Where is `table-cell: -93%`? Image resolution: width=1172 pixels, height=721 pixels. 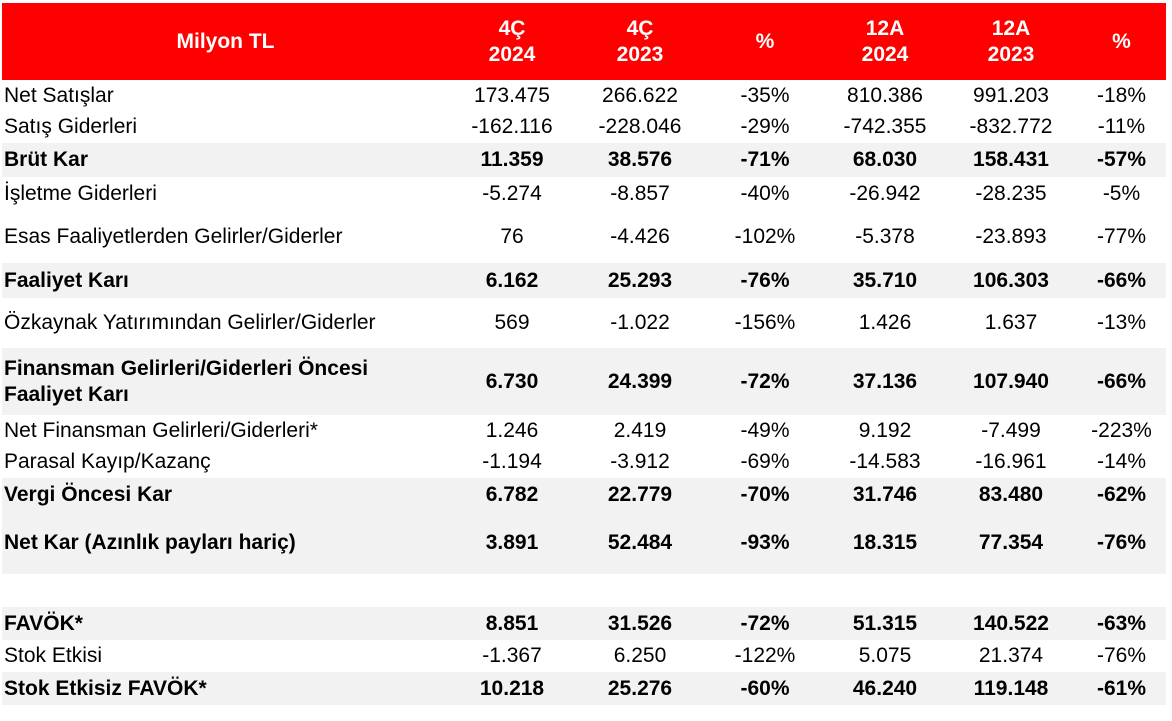
table-cell: -93% is located at coordinates (765, 543).